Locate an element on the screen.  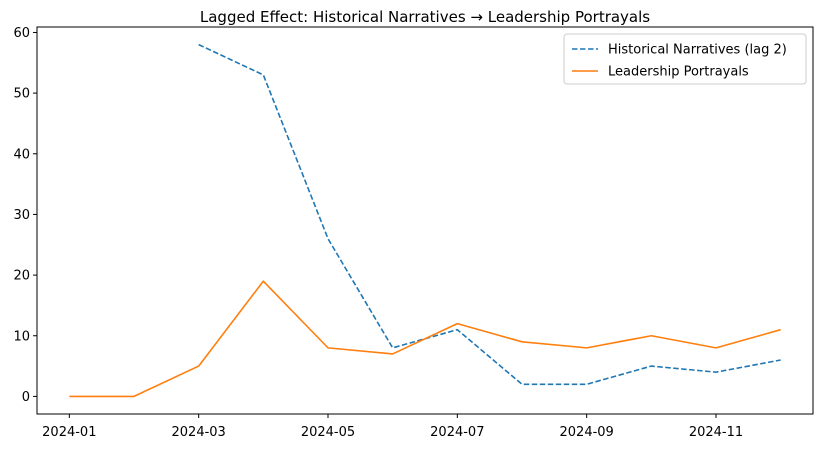
y-tick-label: 50 is located at coordinates (21, 94).